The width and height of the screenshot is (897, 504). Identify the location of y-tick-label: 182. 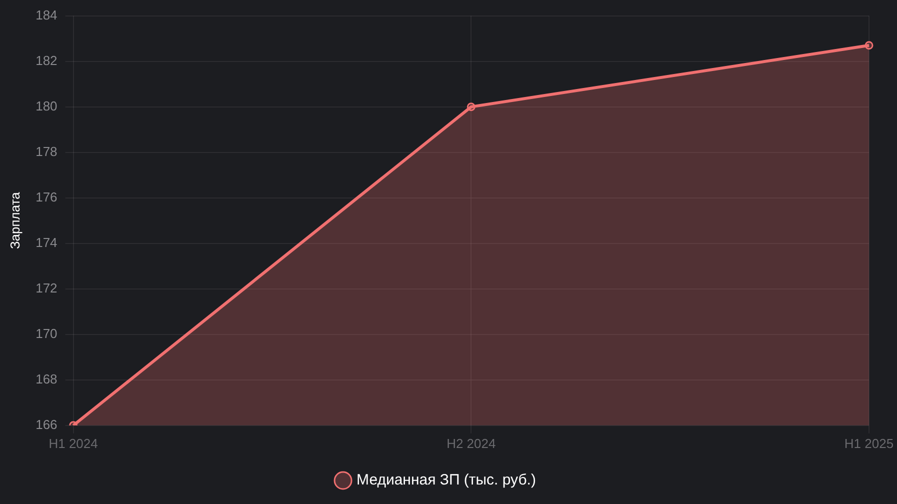
(47, 60).